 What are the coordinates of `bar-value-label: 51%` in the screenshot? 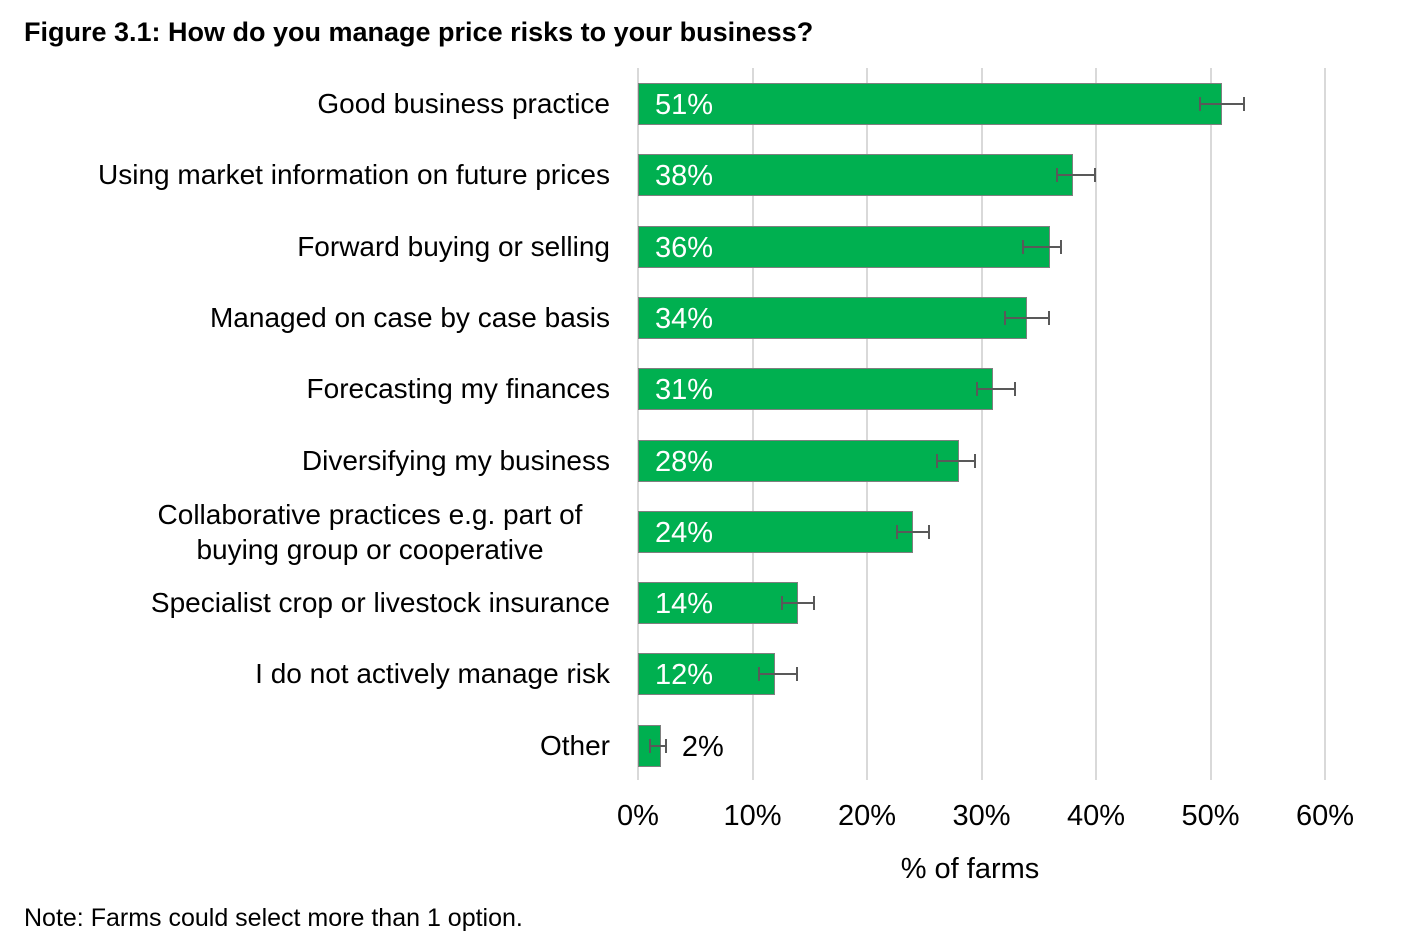 It's located at (684, 105).